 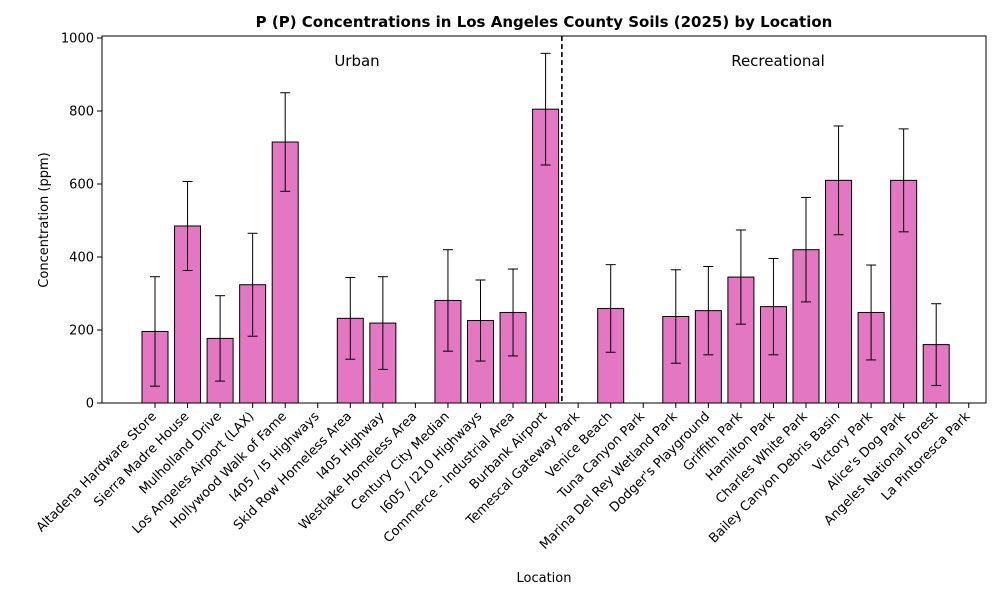 What do you see at coordinates (81, 222) in the screenshot?
I see `y-axis: 0 200 400 600 800 1000` at bounding box center [81, 222].